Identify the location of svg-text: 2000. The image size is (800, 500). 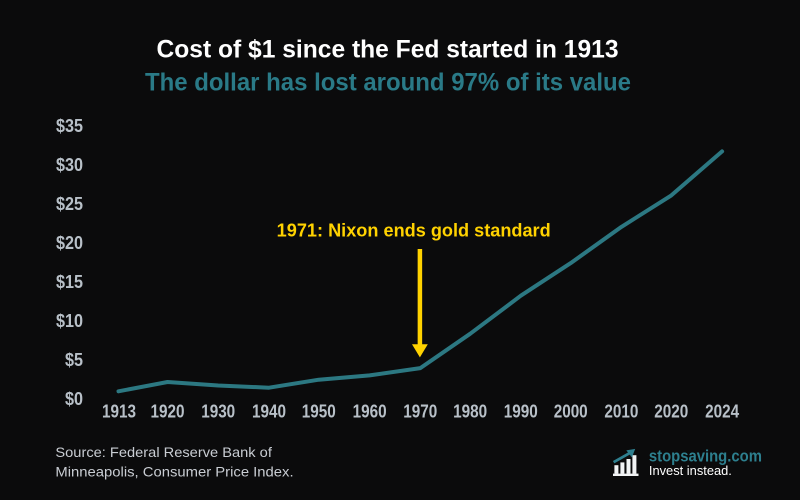
(571, 411).